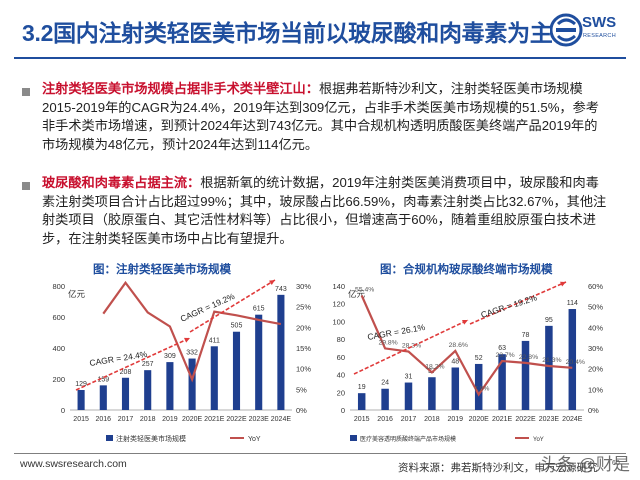 The width and height of the screenshot is (640, 480). Describe the element at coordinates (58, 286) in the screenshot. I see `y-left-tick-label: 800` at that location.